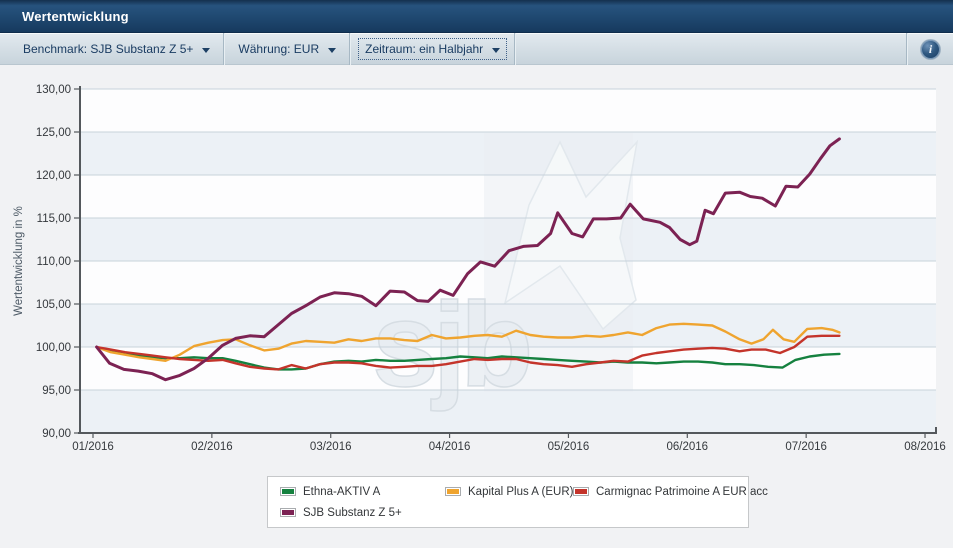 The image size is (953, 548). I want to click on y-tick-label: 100,00, so click(53, 348).